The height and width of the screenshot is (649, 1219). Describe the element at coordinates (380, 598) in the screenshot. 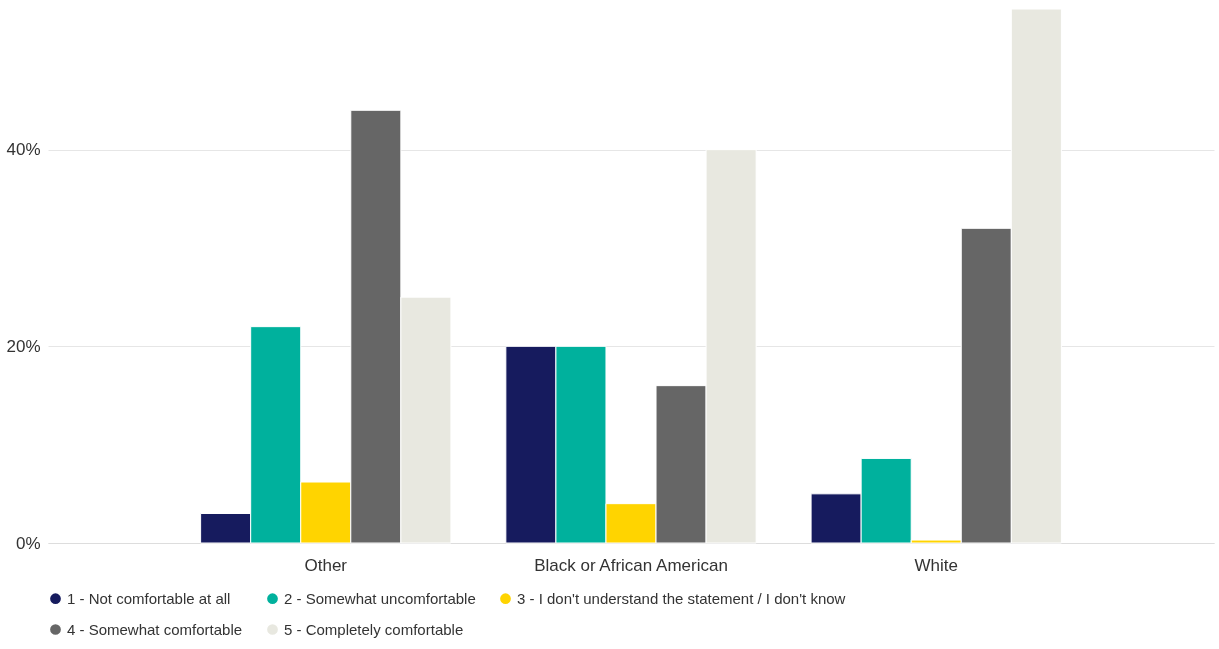

I see `legend-label: 2 - Somewhat uncomfortable` at that location.